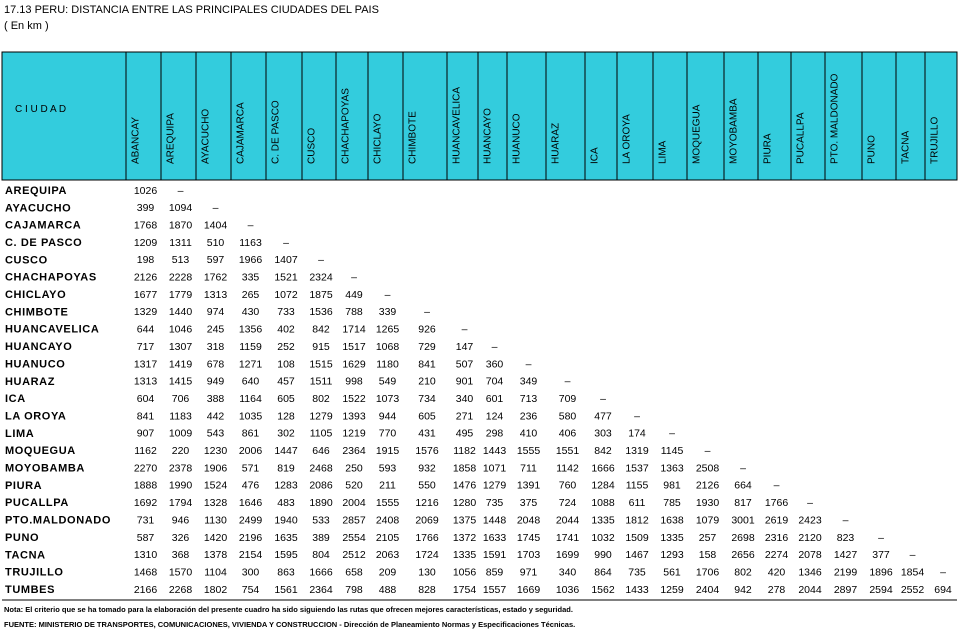 The image size is (978, 637). What do you see at coordinates (216, 225) in the screenshot?
I see `cell: 1404` at bounding box center [216, 225].